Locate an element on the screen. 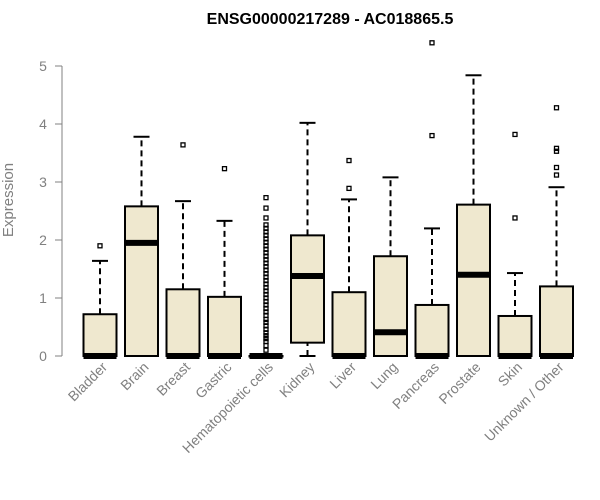 This screenshot has width=600, height=500. box-gastric is located at coordinates (224, 262).